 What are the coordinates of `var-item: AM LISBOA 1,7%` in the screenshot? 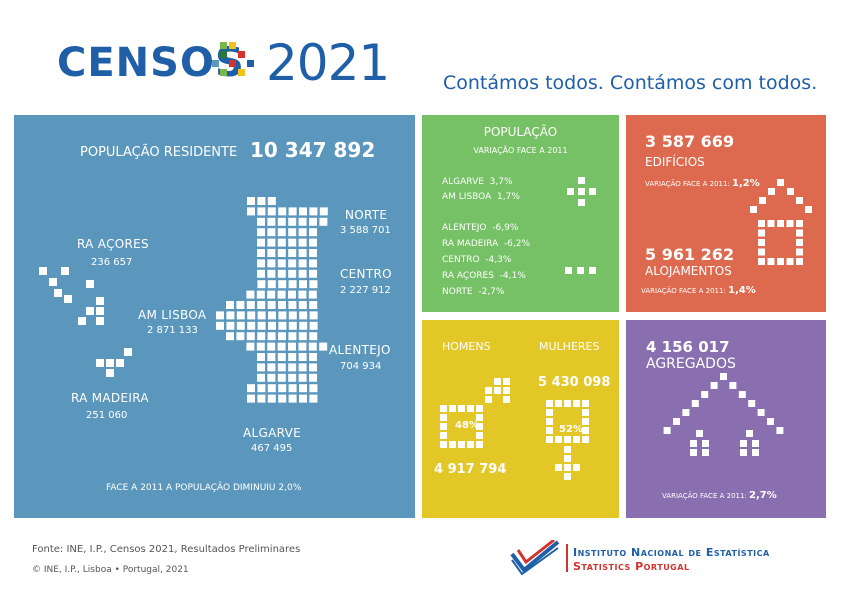 It's located at (481, 197).